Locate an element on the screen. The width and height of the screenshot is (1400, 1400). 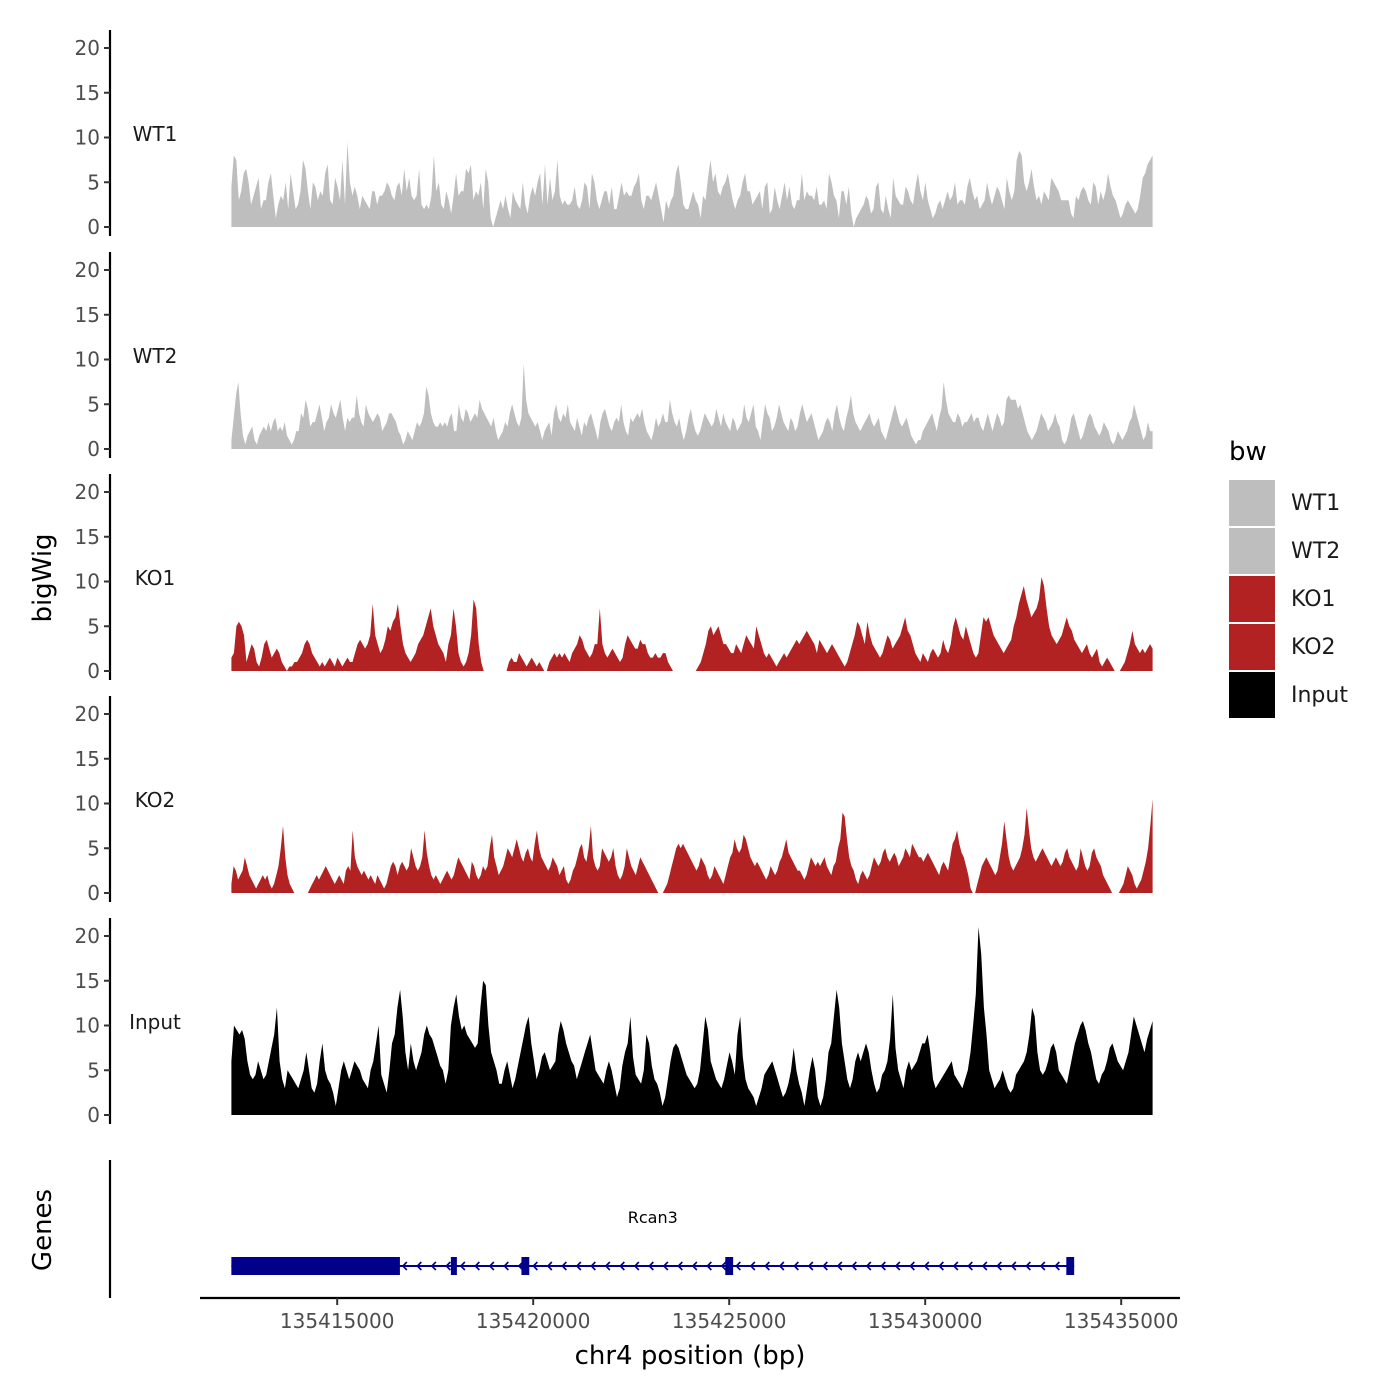
legend-item-ko2: KO2 is located at coordinates (1282, 647).